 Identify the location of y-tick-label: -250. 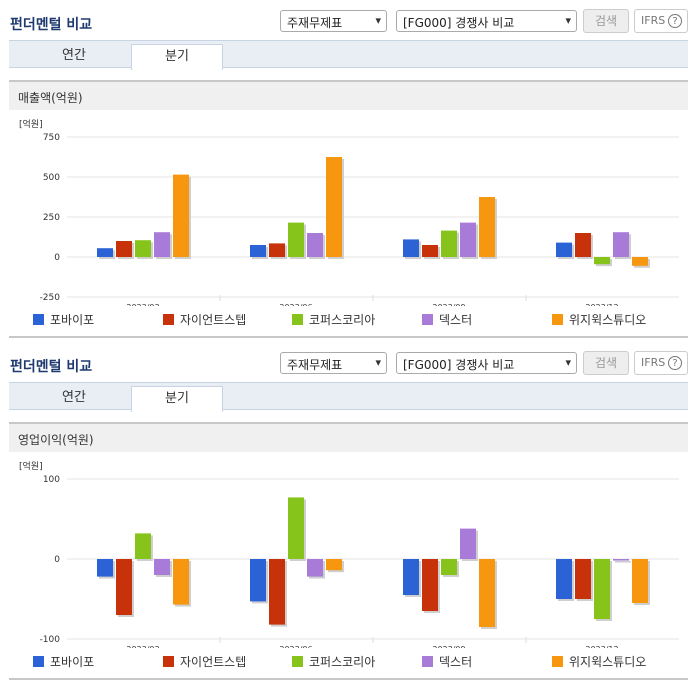
(50, 298).